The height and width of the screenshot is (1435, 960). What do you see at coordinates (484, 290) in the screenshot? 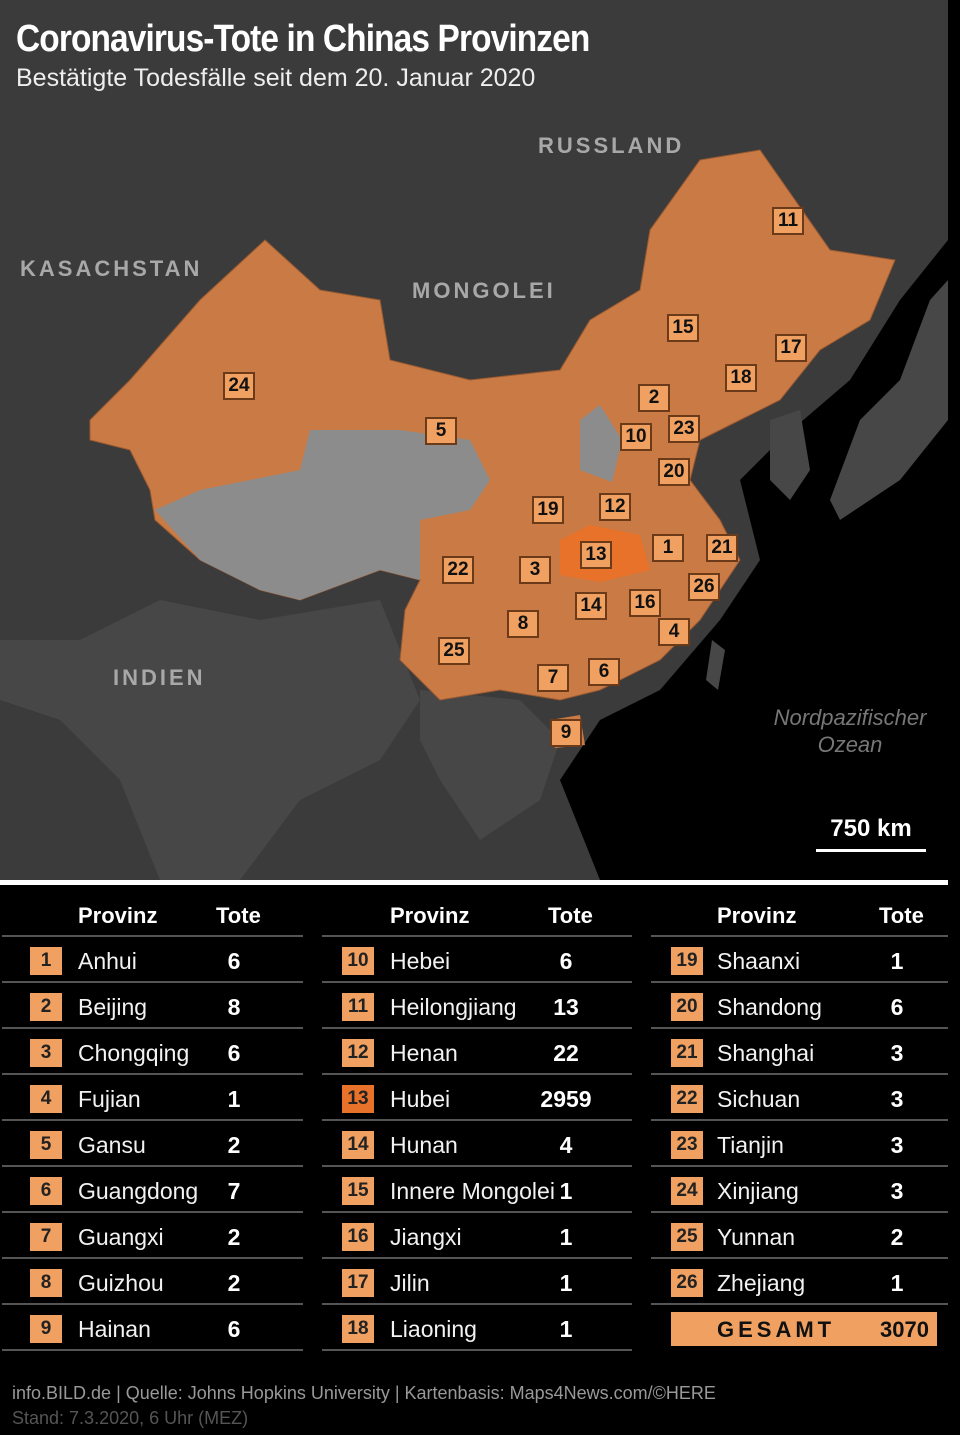
I see `label-mongolei: MONGOLEI` at bounding box center [484, 290].